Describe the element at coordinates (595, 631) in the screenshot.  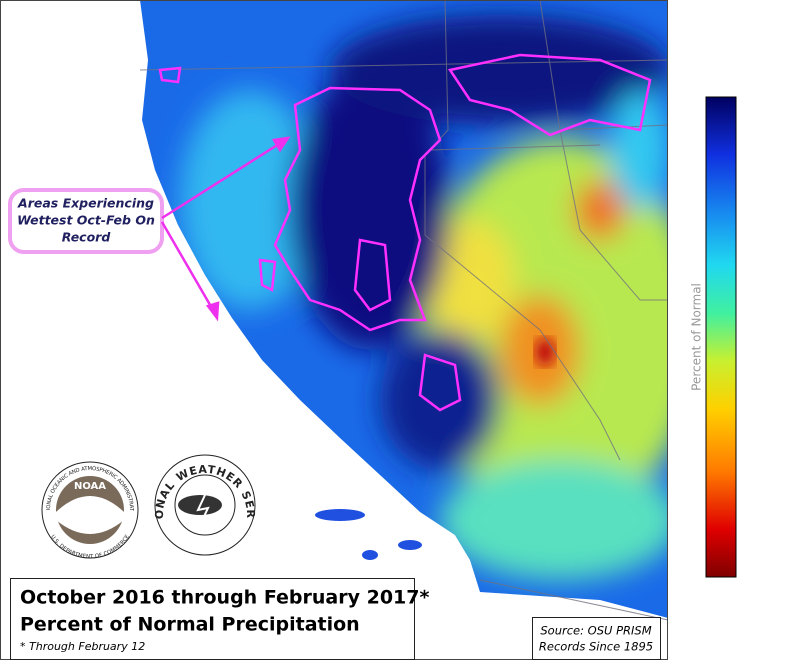
I see `source-line: Source: OSU PRISM` at that location.